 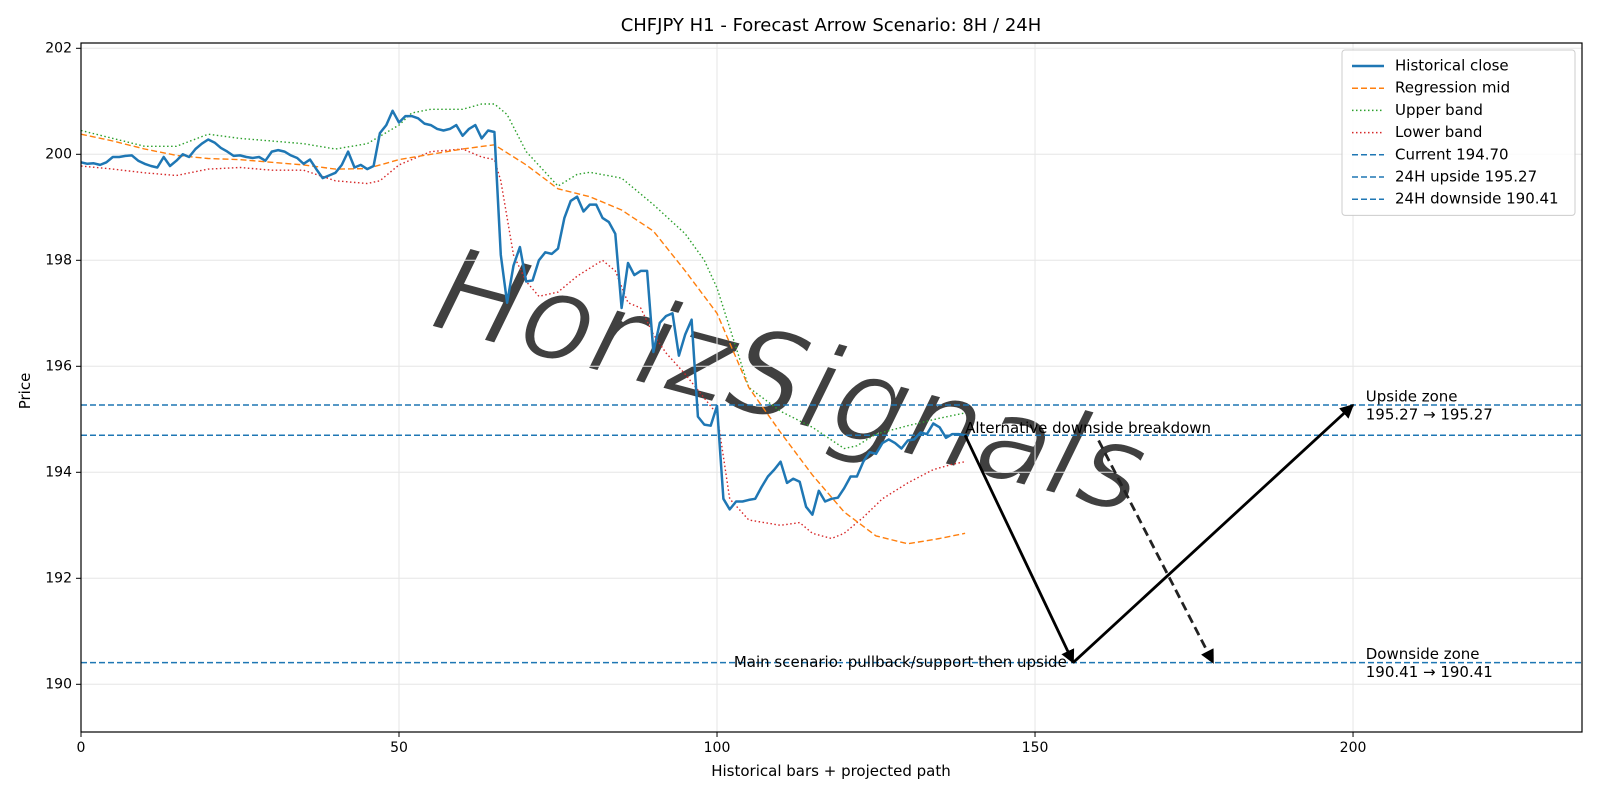 What do you see at coordinates (1477, 199) in the screenshot?
I see `legend-label: 24H downside 190.41` at bounding box center [1477, 199].